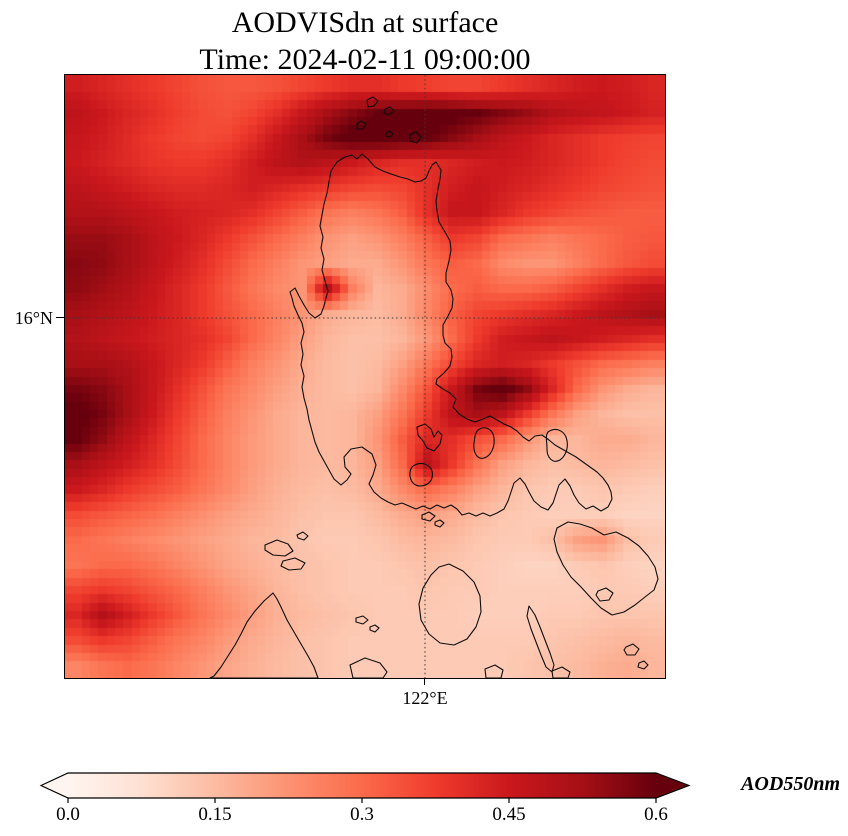 The height and width of the screenshot is (836, 848). What do you see at coordinates (656, 814) in the screenshot?
I see `colorbar-tick-label: 0.6` at bounding box center [656, 814].